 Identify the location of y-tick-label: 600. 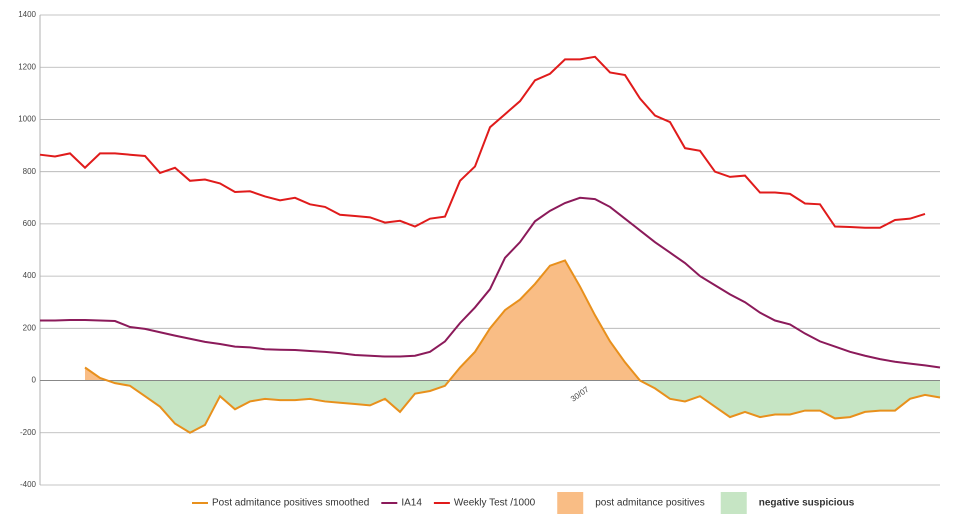
(30, 223).